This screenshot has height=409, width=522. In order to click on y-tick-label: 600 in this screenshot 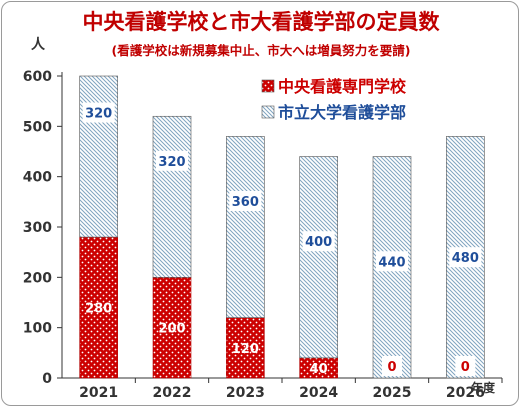, I will do `click(37, 77)`.